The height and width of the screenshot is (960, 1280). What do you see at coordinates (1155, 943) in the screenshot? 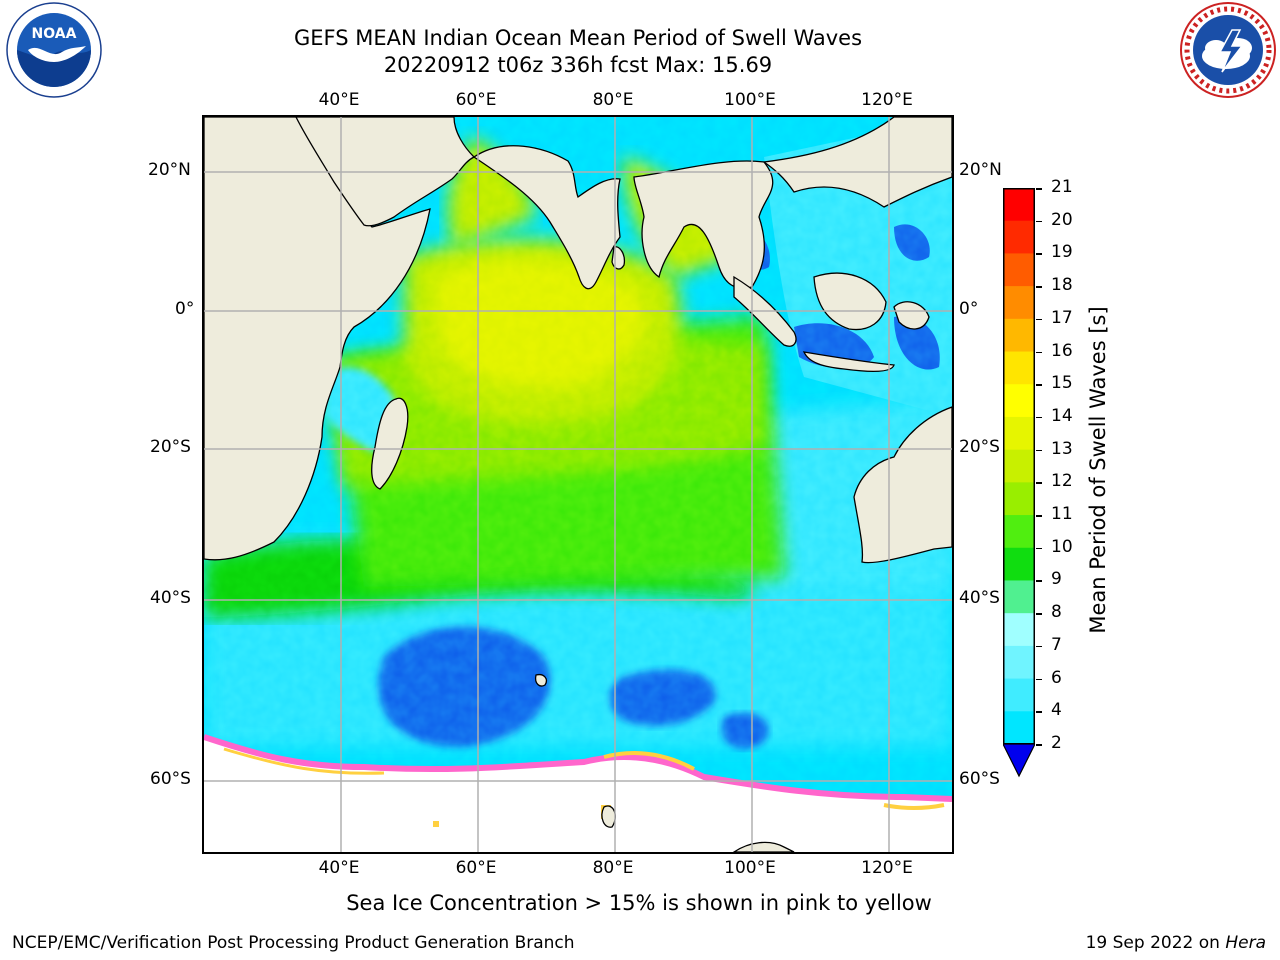
I see `footer-date-text: 19 Sep 2022 on` at bounding box center [1155, 943].